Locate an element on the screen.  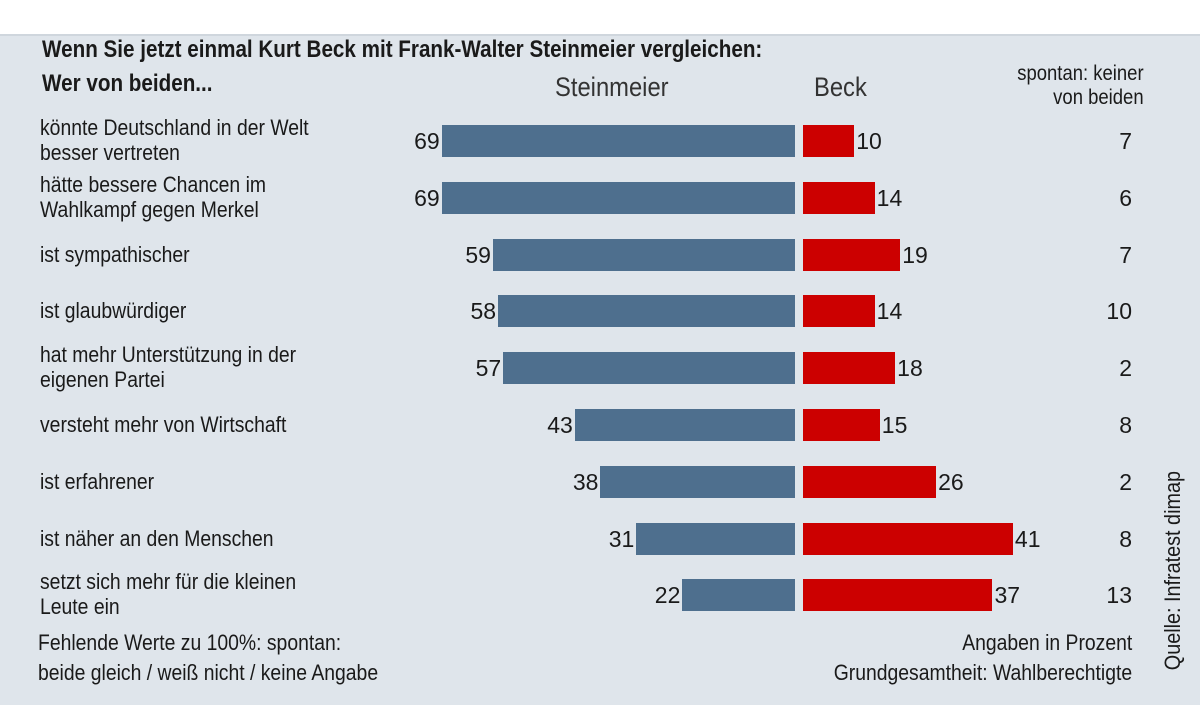
footer-population: Grundgesamtheit: Wahlberechtigte is located at coordinates (982, 672).